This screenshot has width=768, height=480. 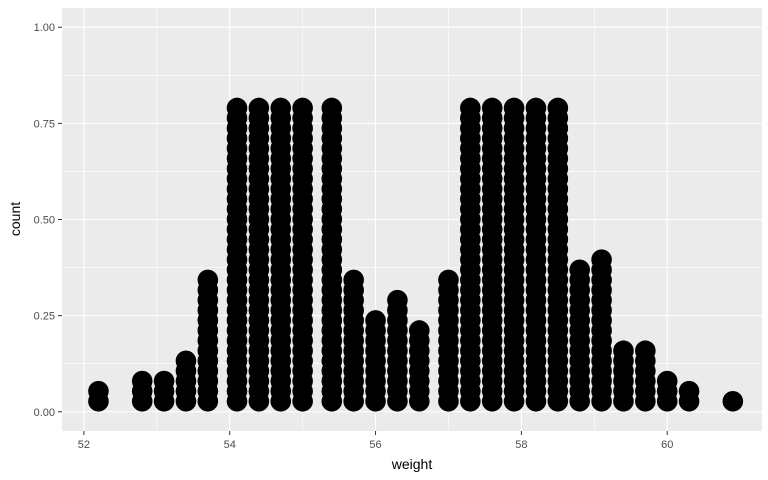 I want to click on y-tick-label: 0.75, so click(x=44, y=124).